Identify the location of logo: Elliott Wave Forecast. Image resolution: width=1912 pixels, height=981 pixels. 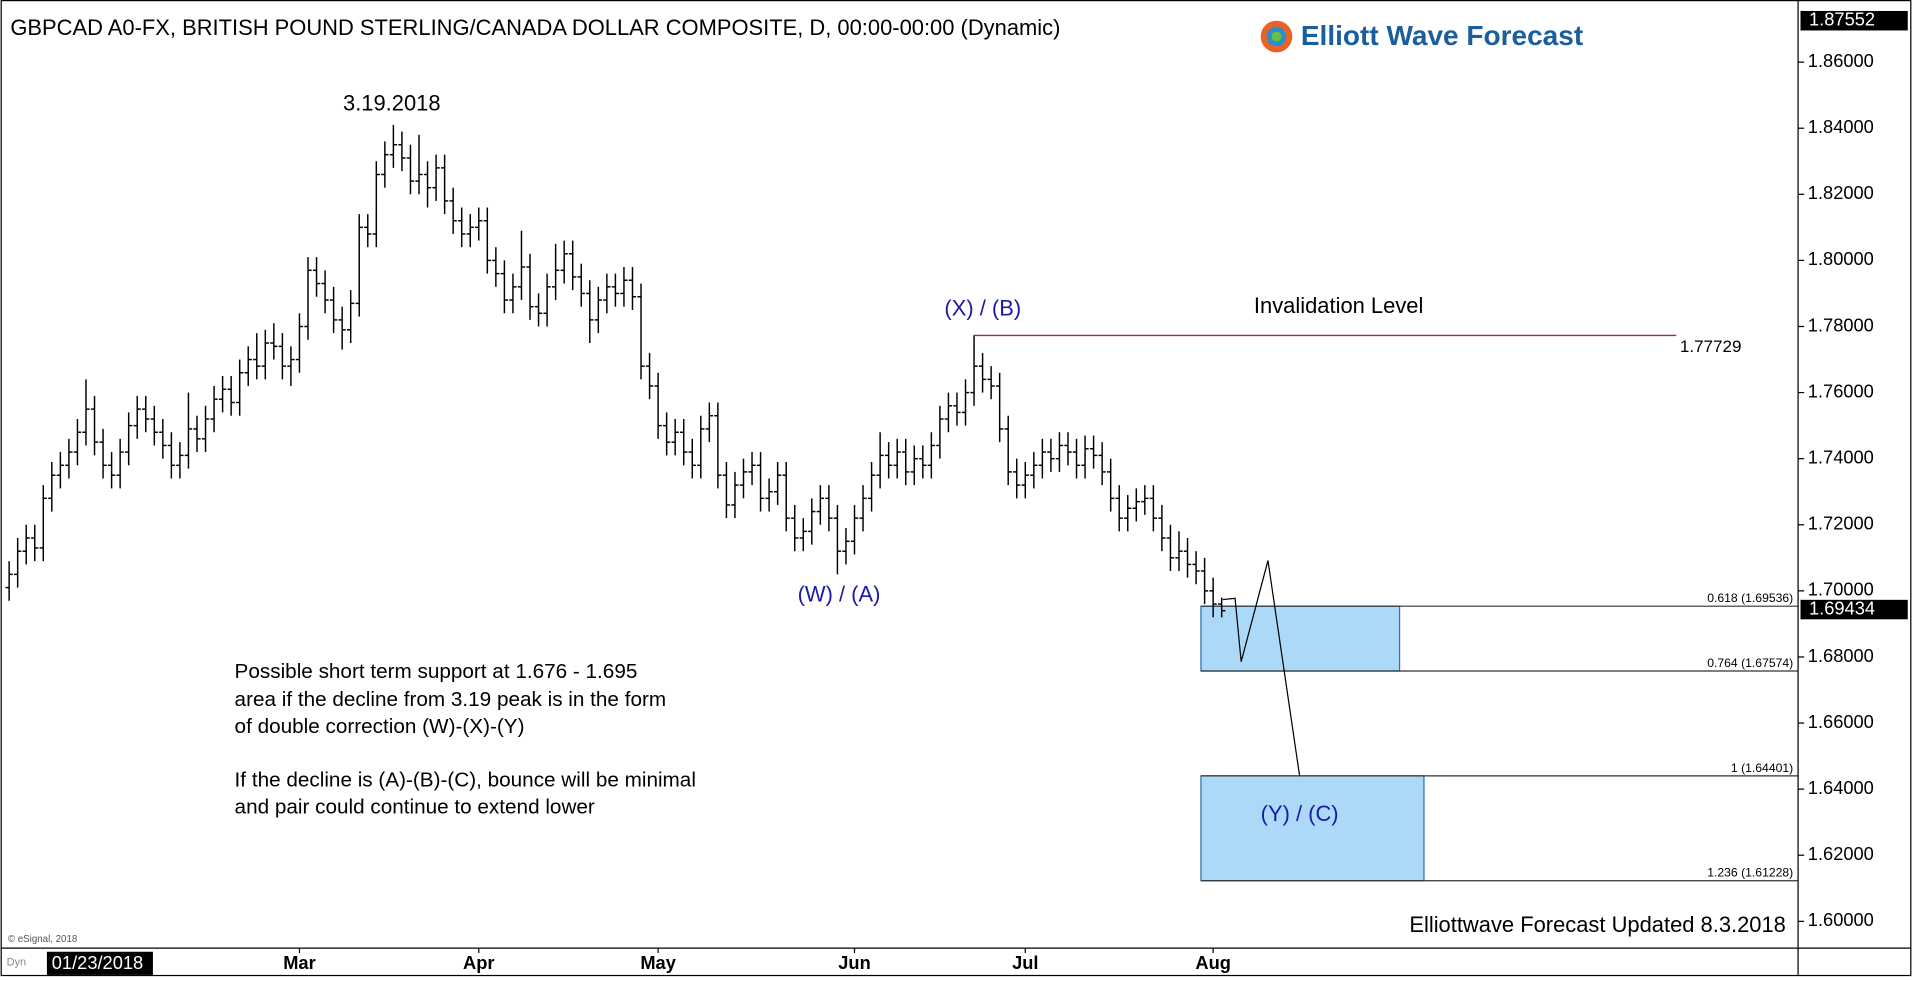
(1421, 36).